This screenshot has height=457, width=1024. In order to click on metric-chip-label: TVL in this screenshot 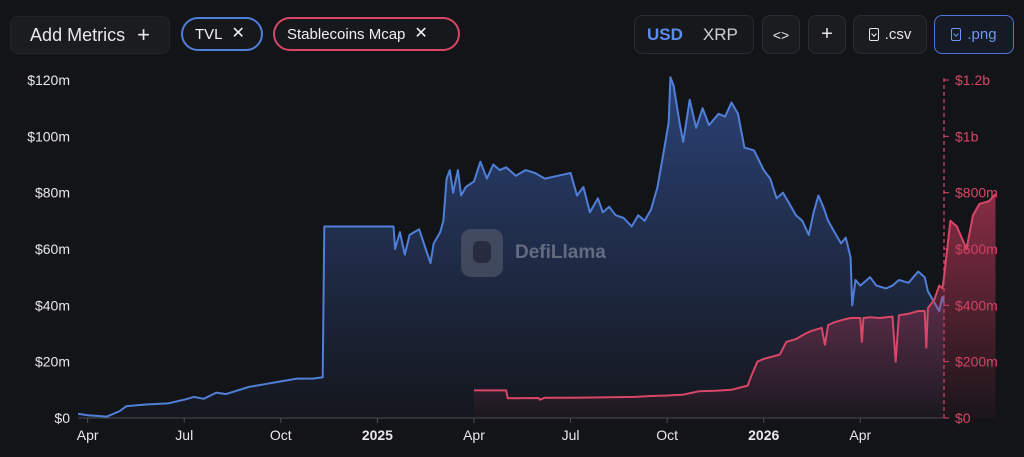, I will do `click(209, 34)`.